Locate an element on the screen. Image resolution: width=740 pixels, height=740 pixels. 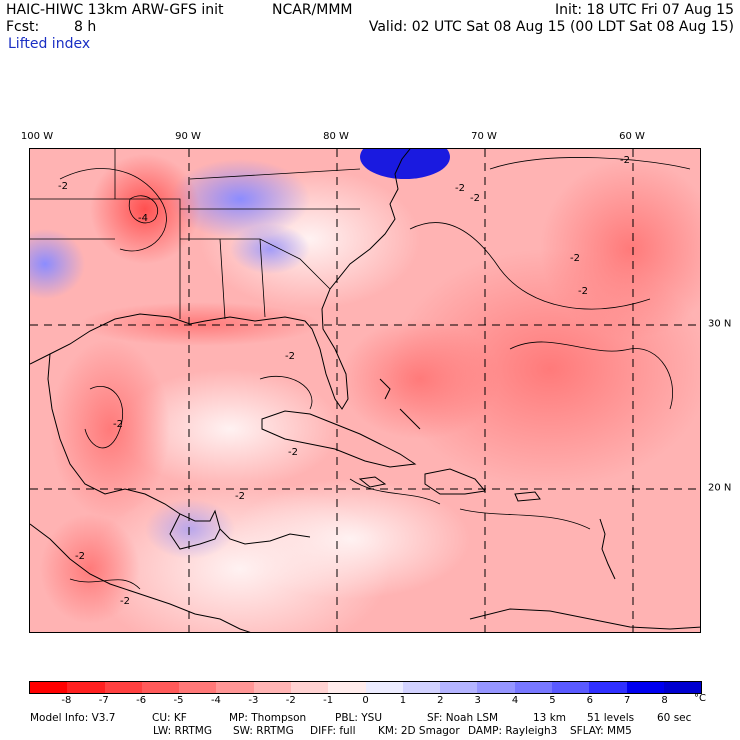
colorbar-tick-label: 3 is located at coordinates (477, 700).